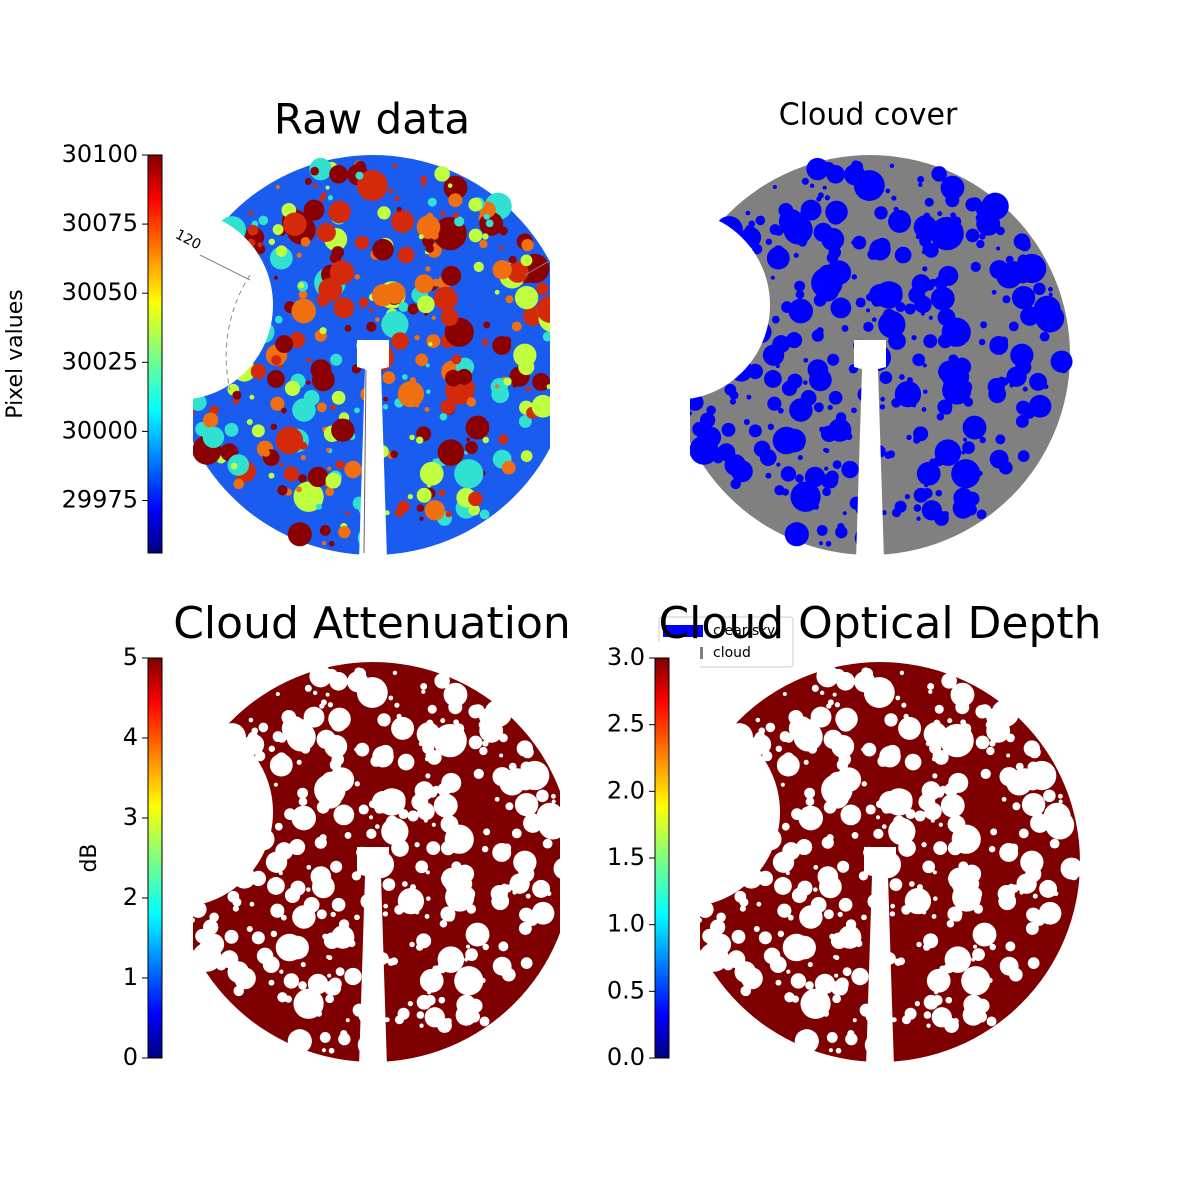 The width and height of the screenshot is (1200, 1200). I want to click on colorbar, so click(155, 354).